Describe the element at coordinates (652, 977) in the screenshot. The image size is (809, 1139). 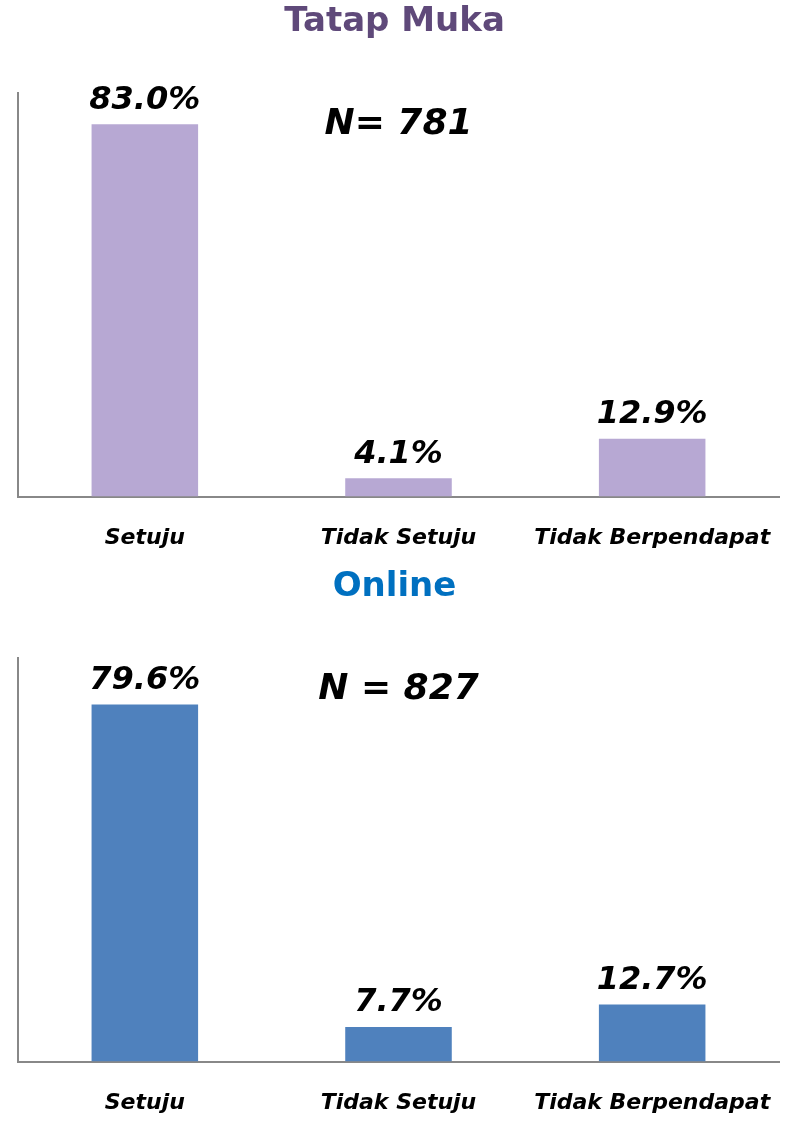
I see `data-label: 12.7%` at that location.